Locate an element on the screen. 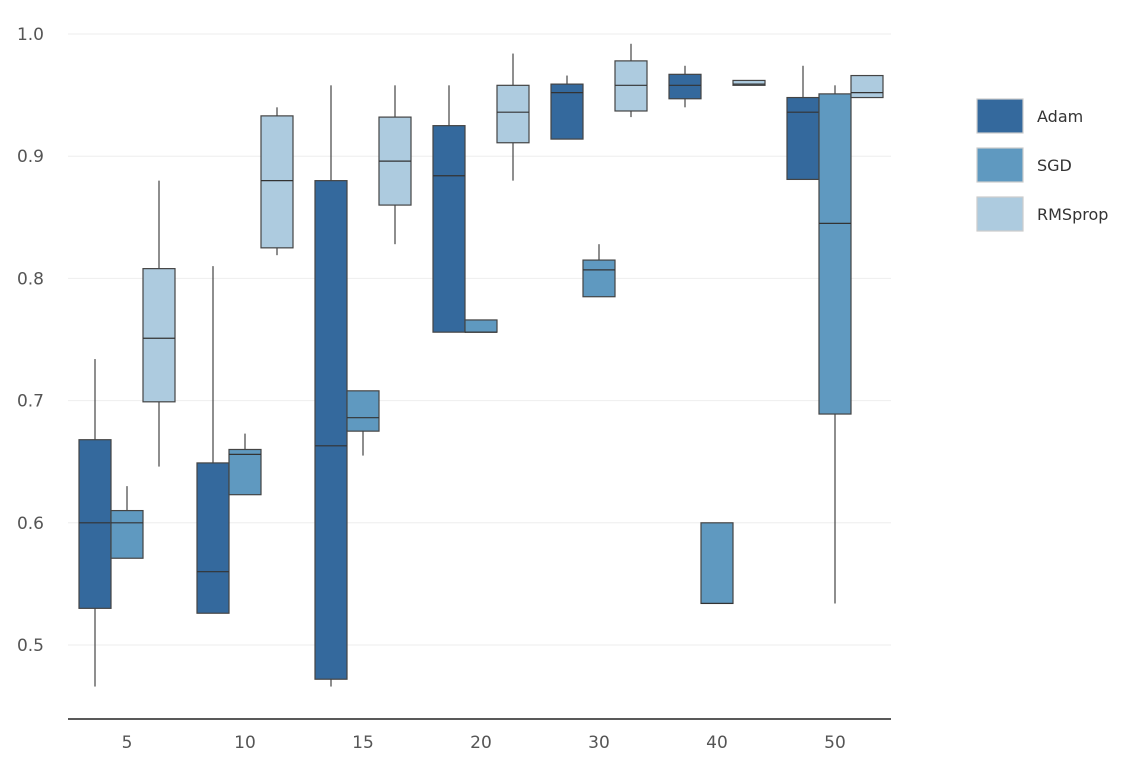 The width and height of the screenshot is (1139, 764). y-tick-label: 1.0 is located at coordinates (30, 35).